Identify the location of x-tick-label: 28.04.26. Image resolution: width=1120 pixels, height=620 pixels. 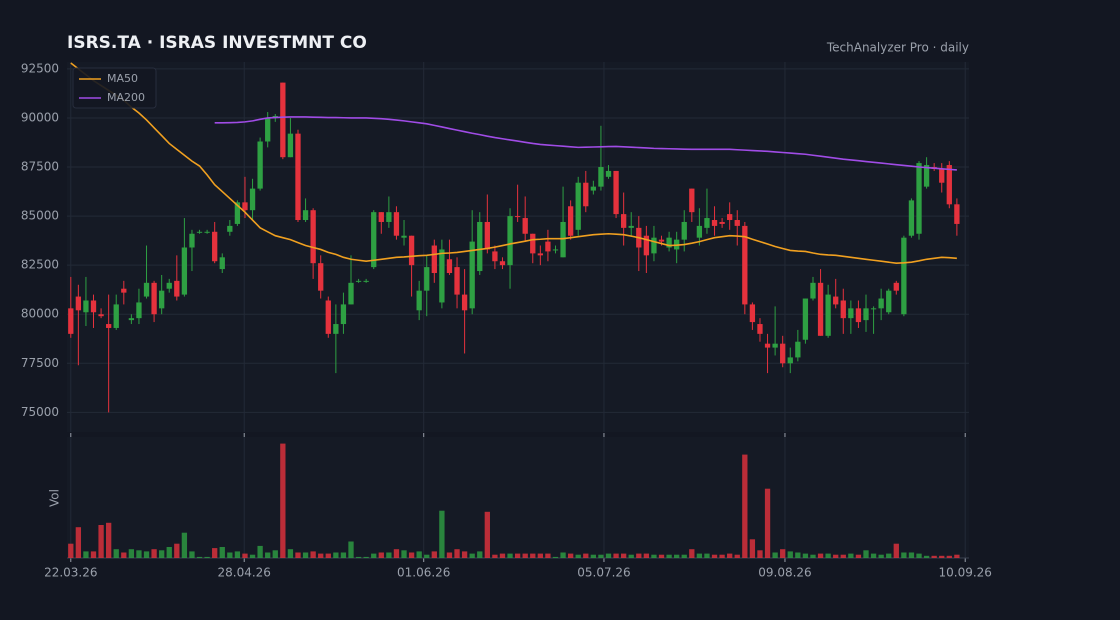
(244, 573).